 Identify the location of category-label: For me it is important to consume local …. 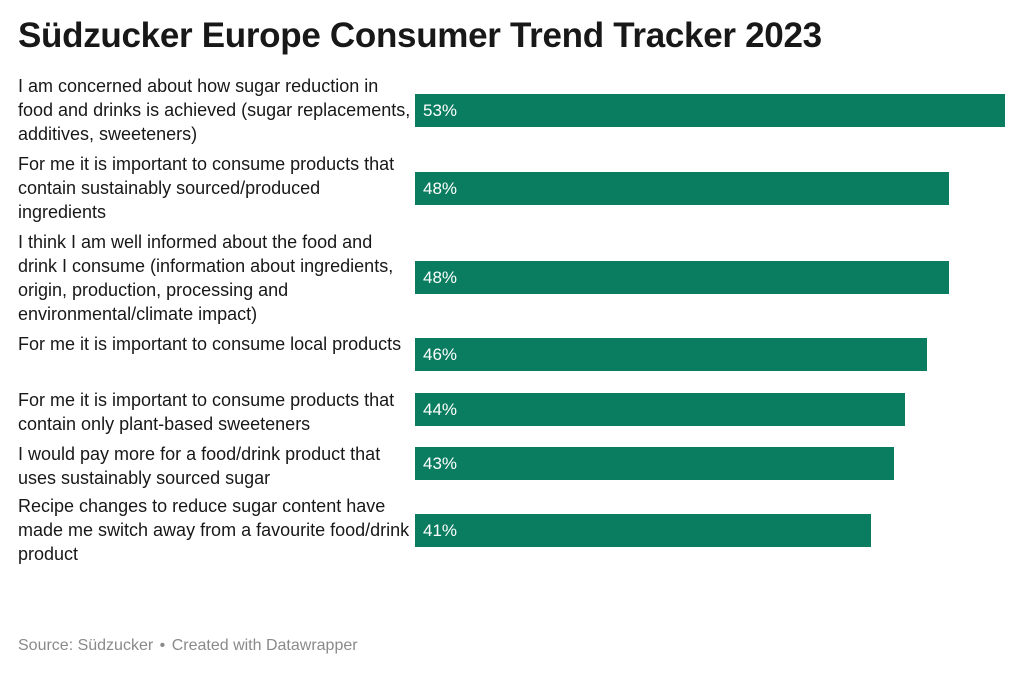
(210, 344).